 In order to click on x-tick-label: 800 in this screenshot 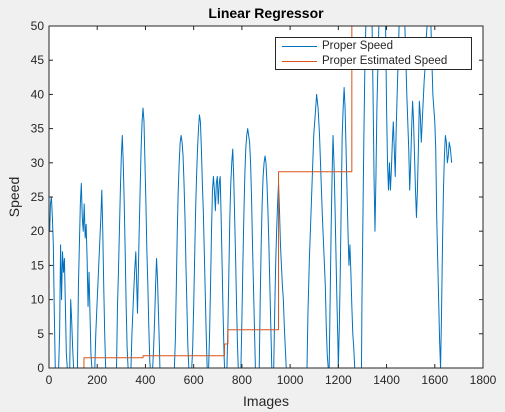, I will do `click(242, 380)`.